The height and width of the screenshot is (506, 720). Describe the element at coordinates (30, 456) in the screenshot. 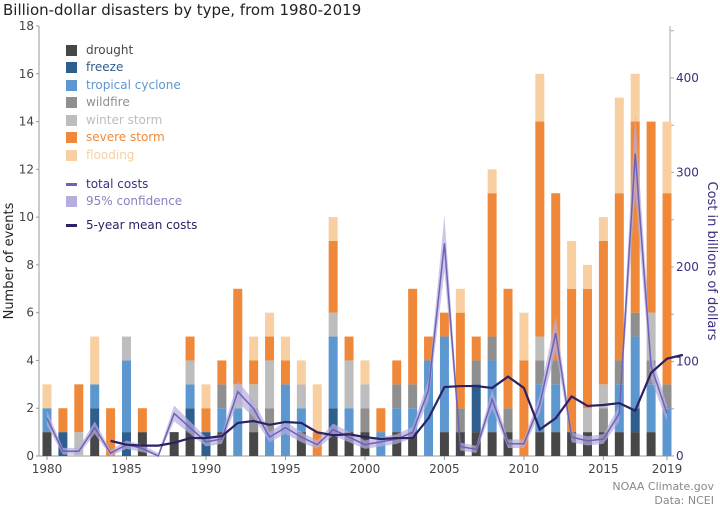

I see `left-tick-label: 0` at that location.